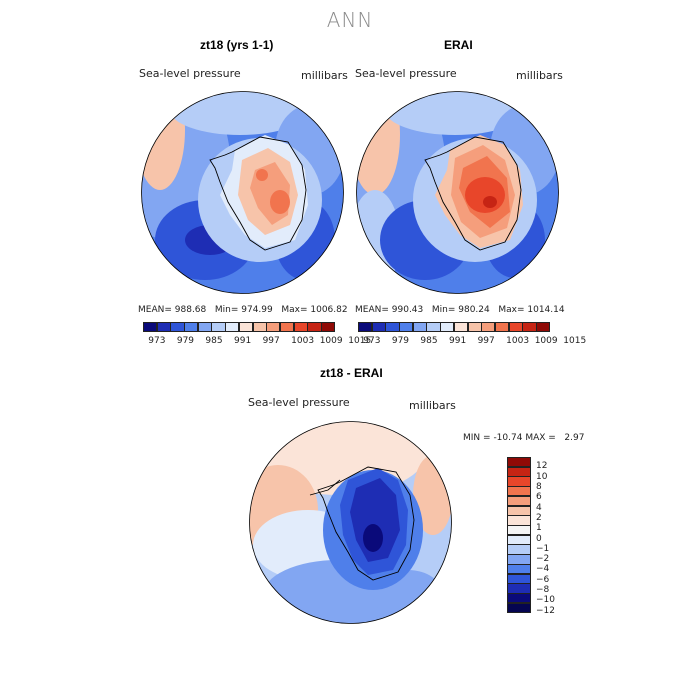 This screenshot has height=700, width=700. Describe the element at coordinates (190, 310) in the screenshot. I see `panel-1-mean: 988.68` at that location.